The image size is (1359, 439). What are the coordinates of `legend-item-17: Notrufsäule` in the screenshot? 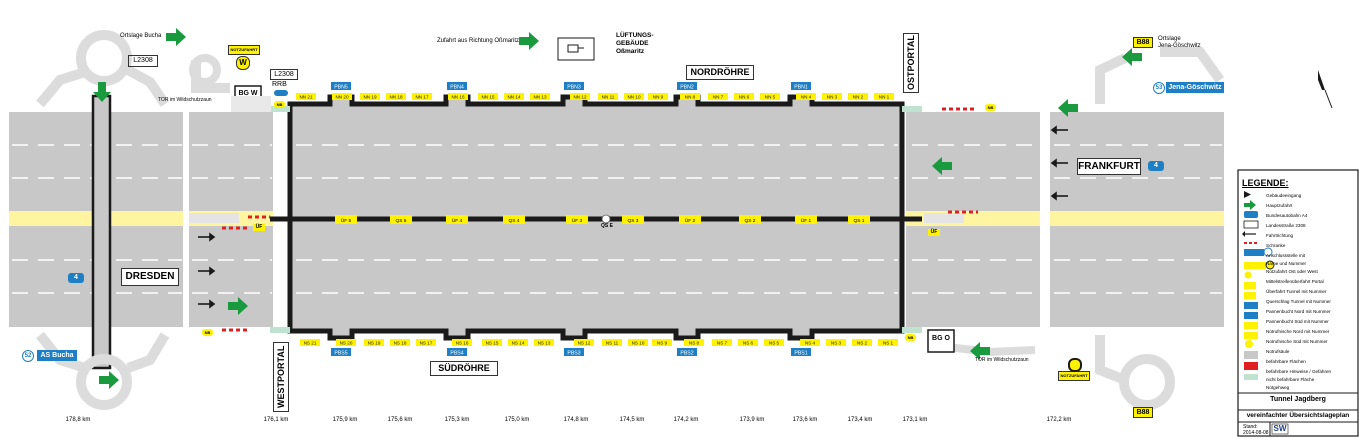 It's located at (1278, 351).